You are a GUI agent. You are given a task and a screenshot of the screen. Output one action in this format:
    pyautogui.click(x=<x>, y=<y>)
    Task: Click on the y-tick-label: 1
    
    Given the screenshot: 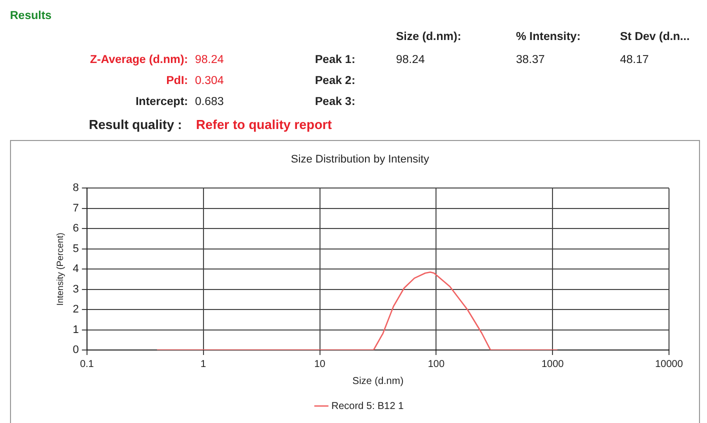 What is the action you would take?
    pyautogui.click(x=75, y=330)
    